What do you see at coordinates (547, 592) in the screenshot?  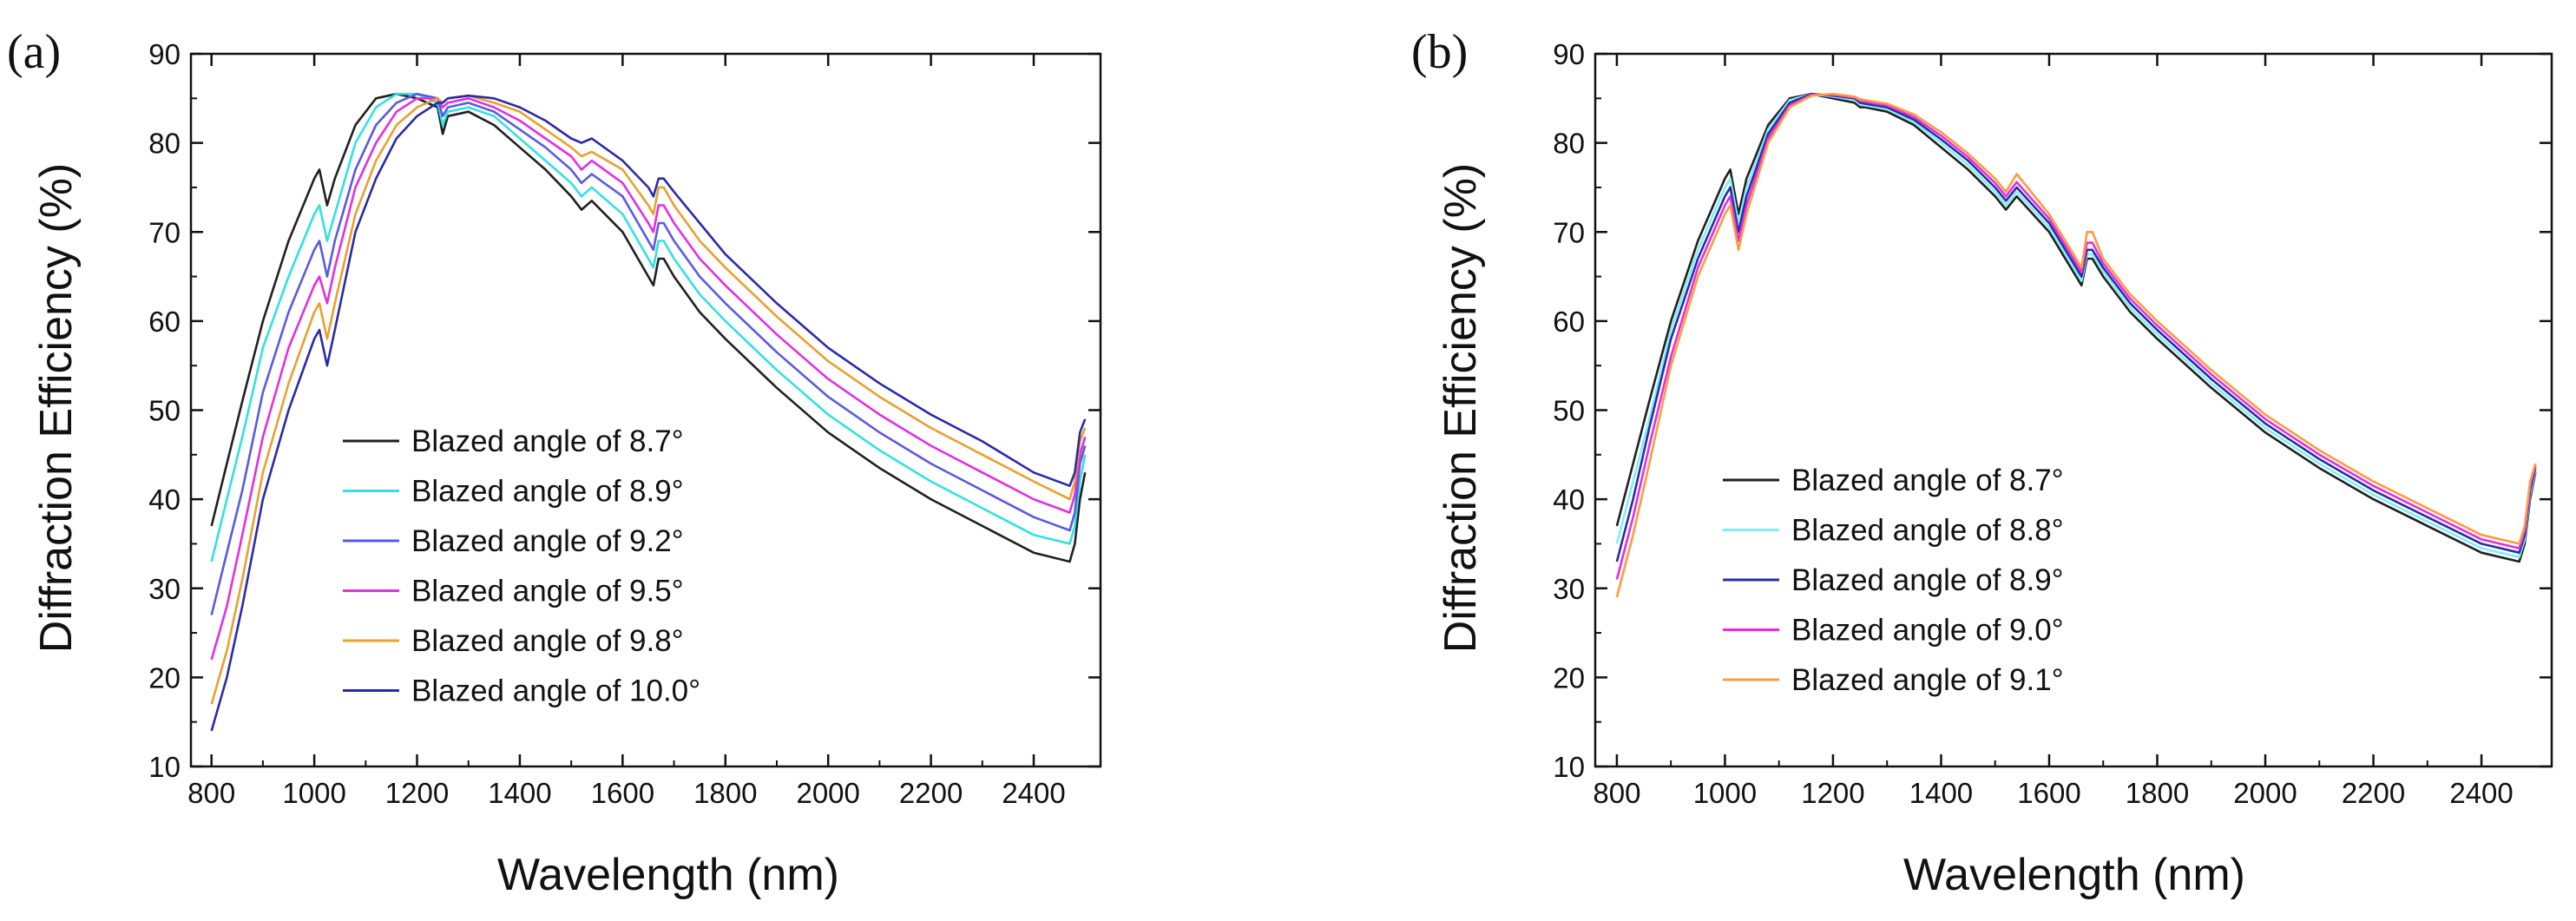 I see `panel-a-legend-label-4: Blazed angle of 9.5°` at bounding box center [547, 592].